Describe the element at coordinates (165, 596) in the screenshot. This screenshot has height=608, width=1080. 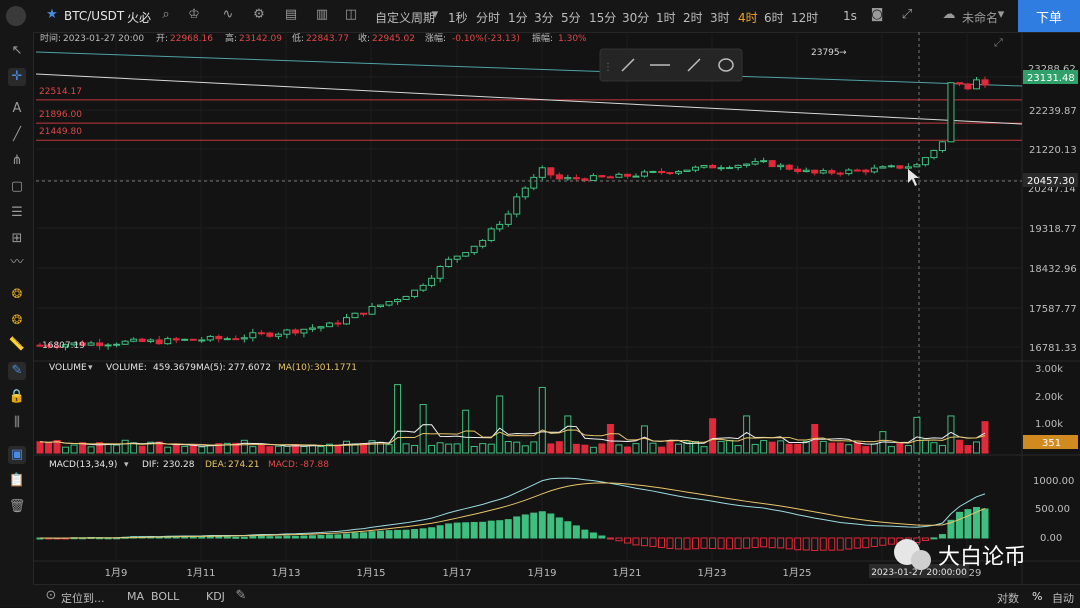
I see `indicator-boll: BOLL` at that location.